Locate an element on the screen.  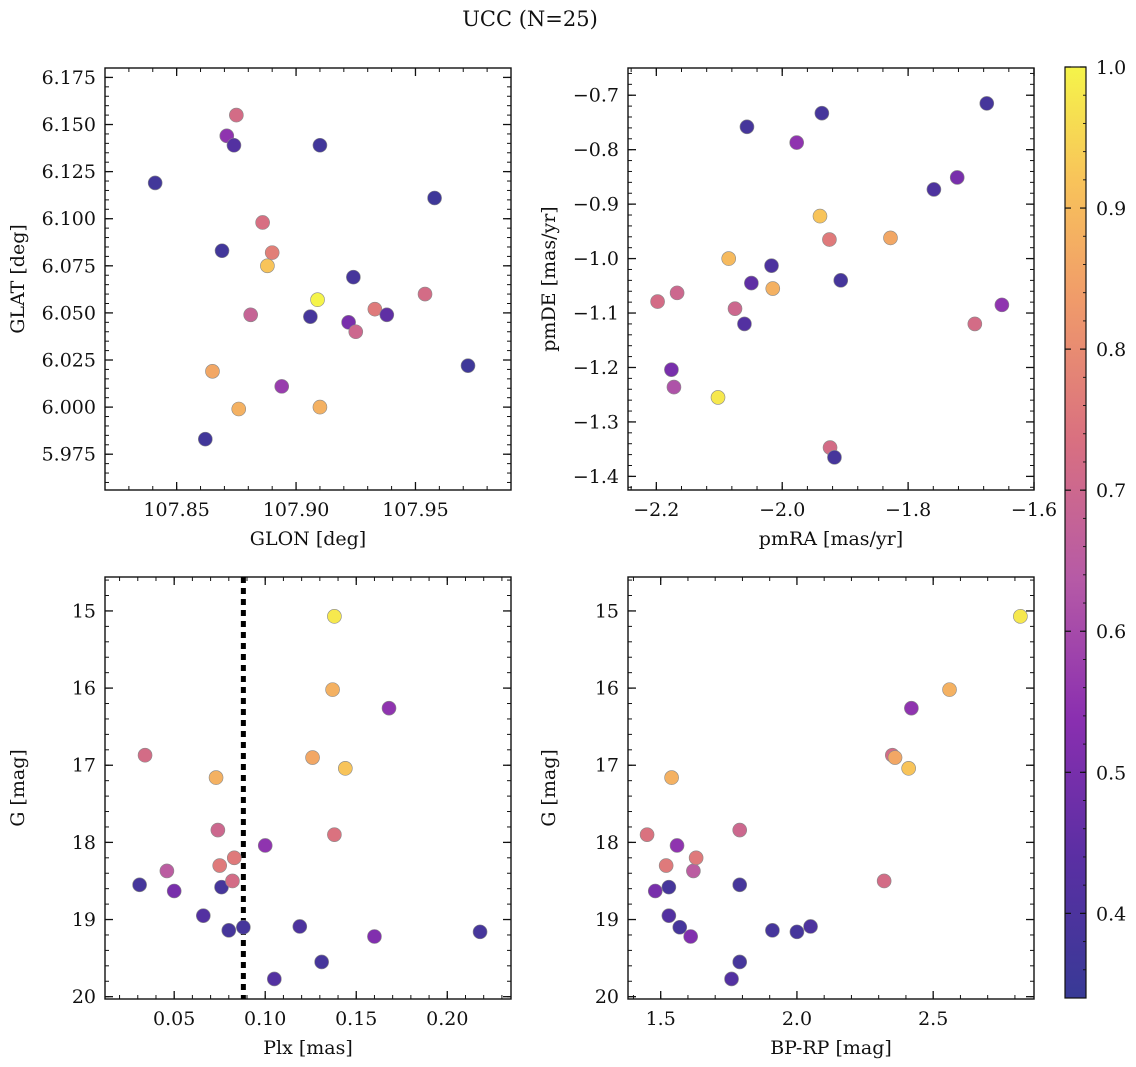
y-tick-label: 5.975 is located at coordinates (69, 455).